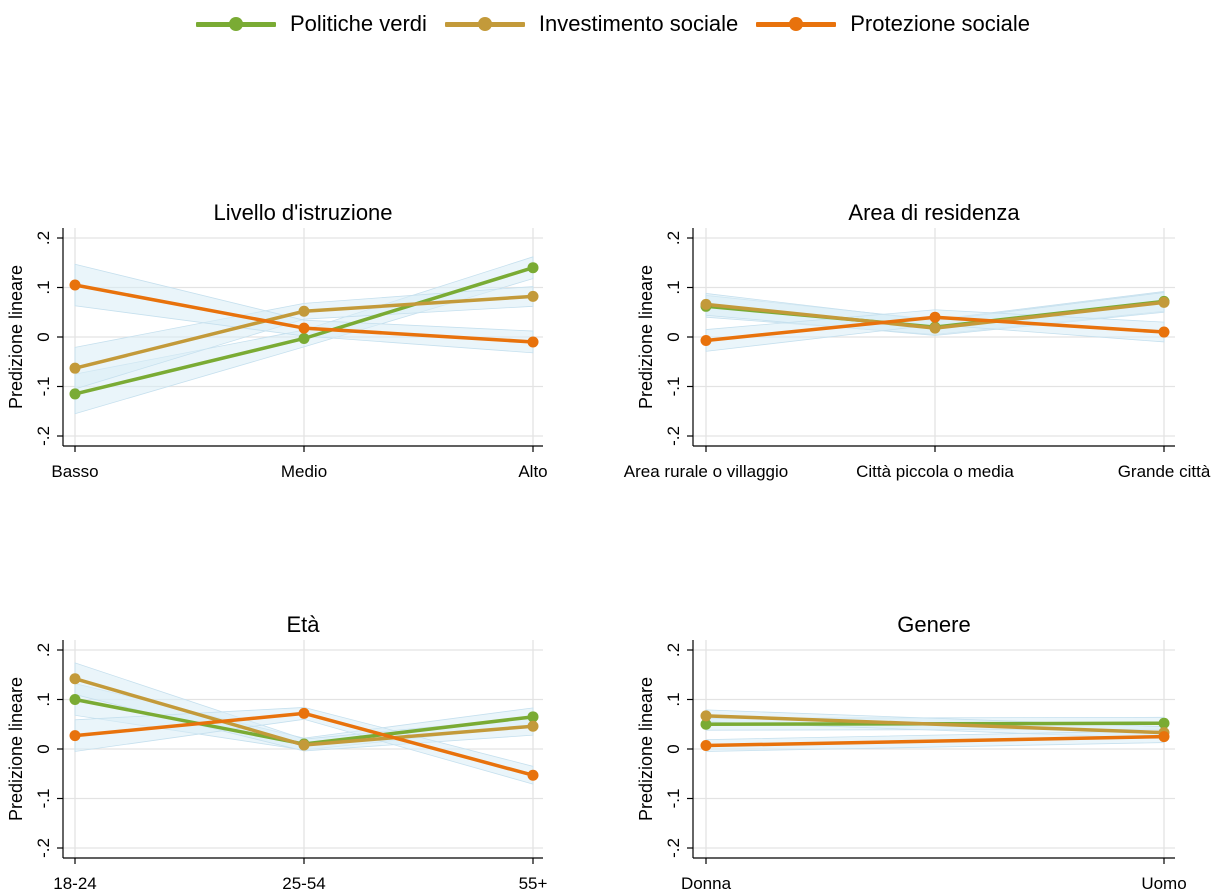 This screenshot has height=892, width=1226. Describe the element at coordinates (303, 624) in the screenshot. I see `panel-title: Età` at that location.